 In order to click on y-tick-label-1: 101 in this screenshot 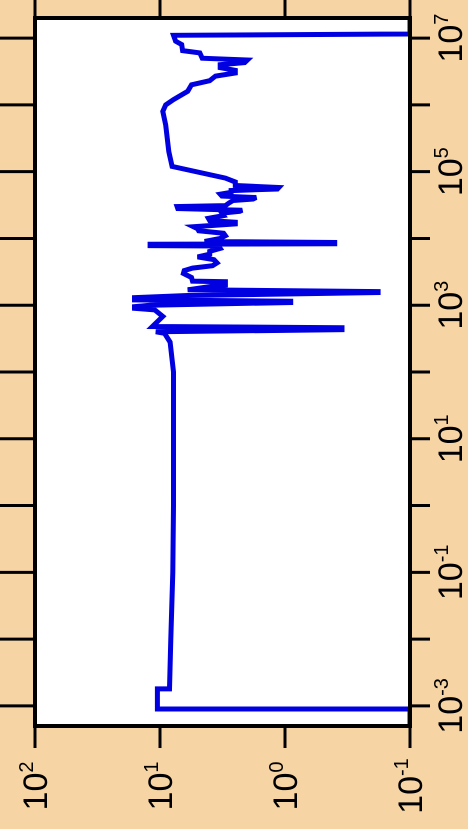, I will do `click(160, 786)`.